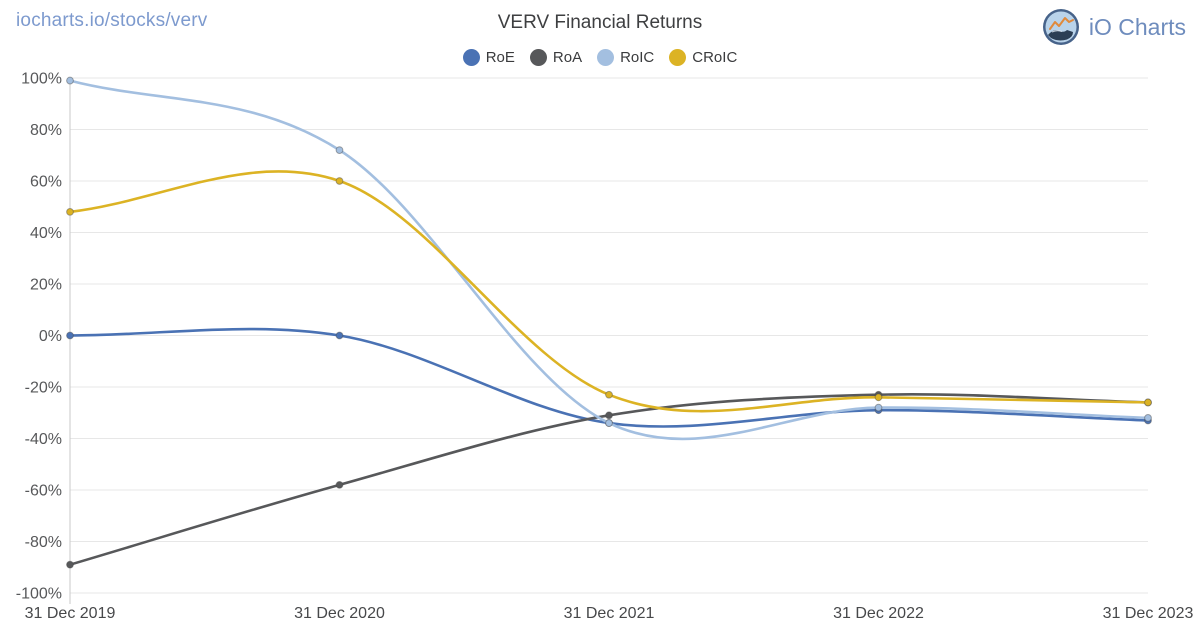 The image size is (1200, 638). I want to click on legend-item-roic: RoIC, so click(625, 57).